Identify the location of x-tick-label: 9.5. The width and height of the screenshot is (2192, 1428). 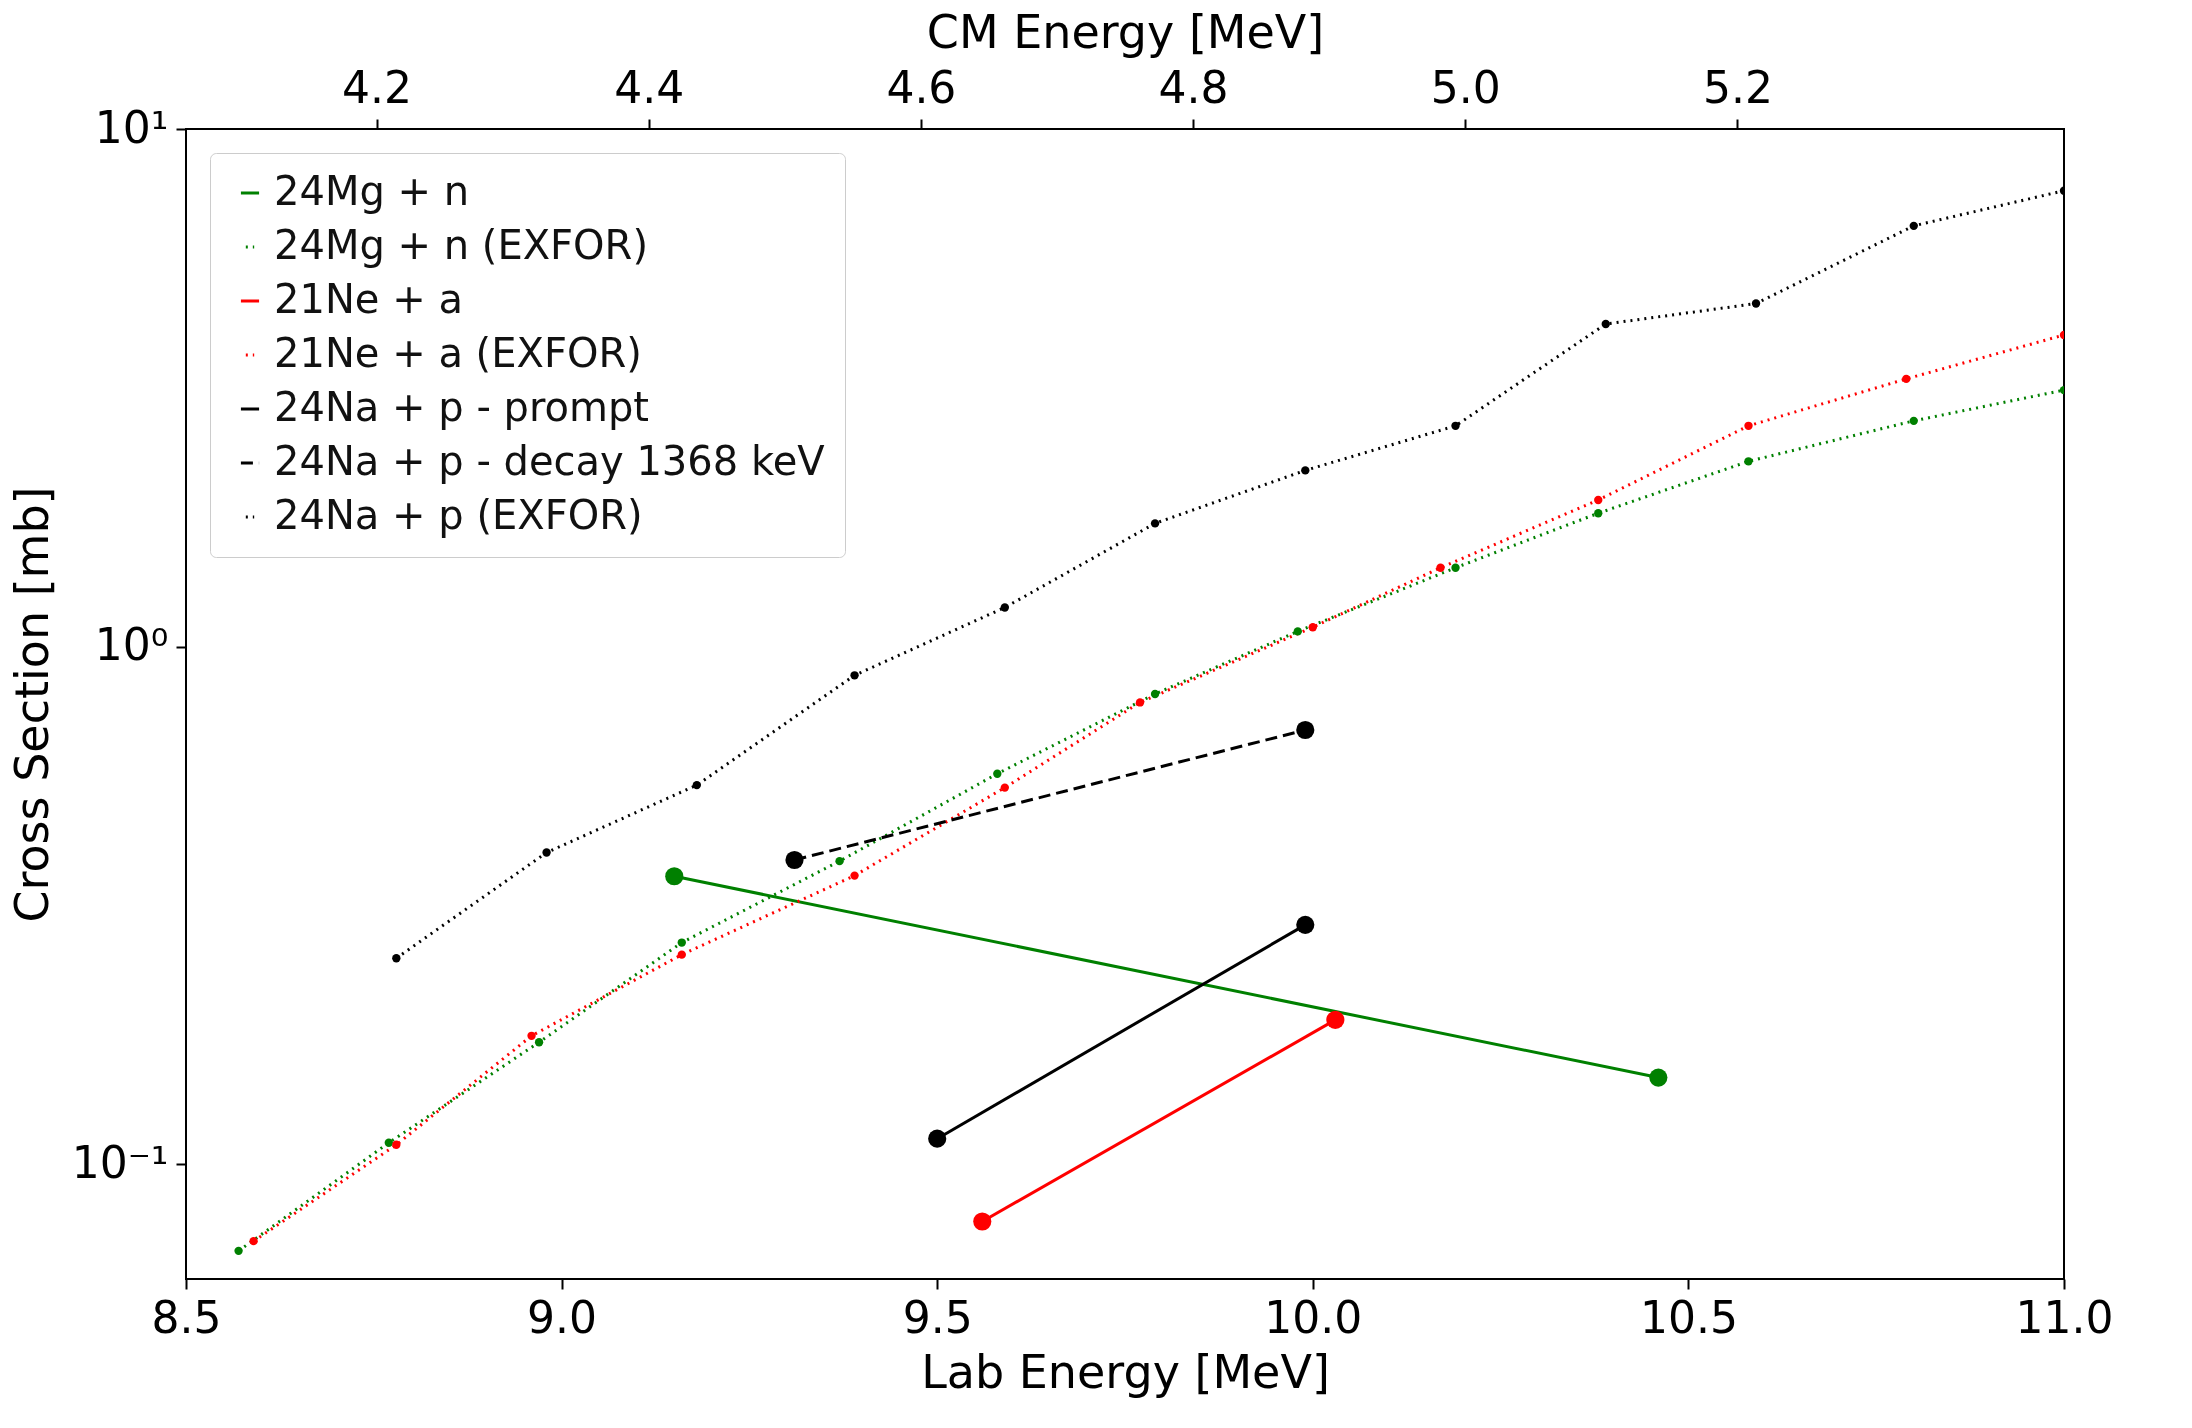
(937, 1317).